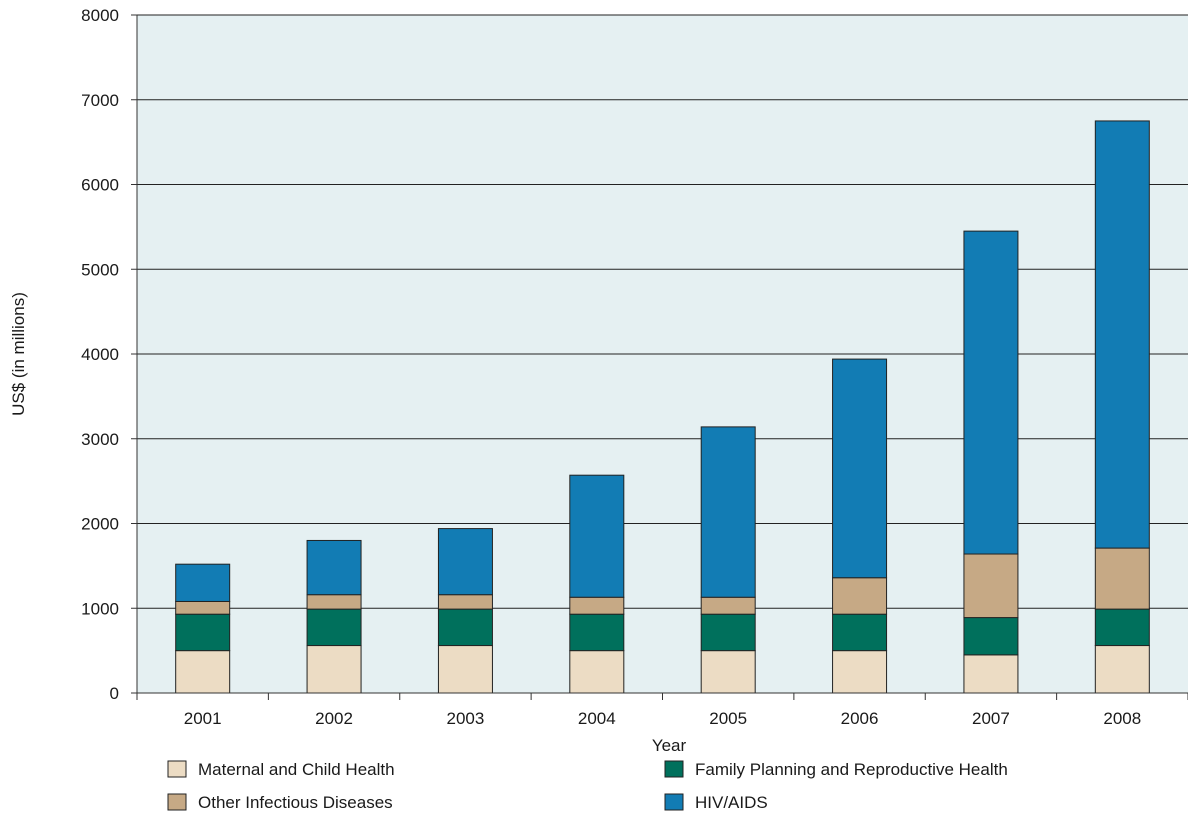 Image resolution: width=1188 pixels, height=819 pixels. Describe the element at coordinates (100, 354) in the screenshot. I see `y-tick-label: 4000` at that location.